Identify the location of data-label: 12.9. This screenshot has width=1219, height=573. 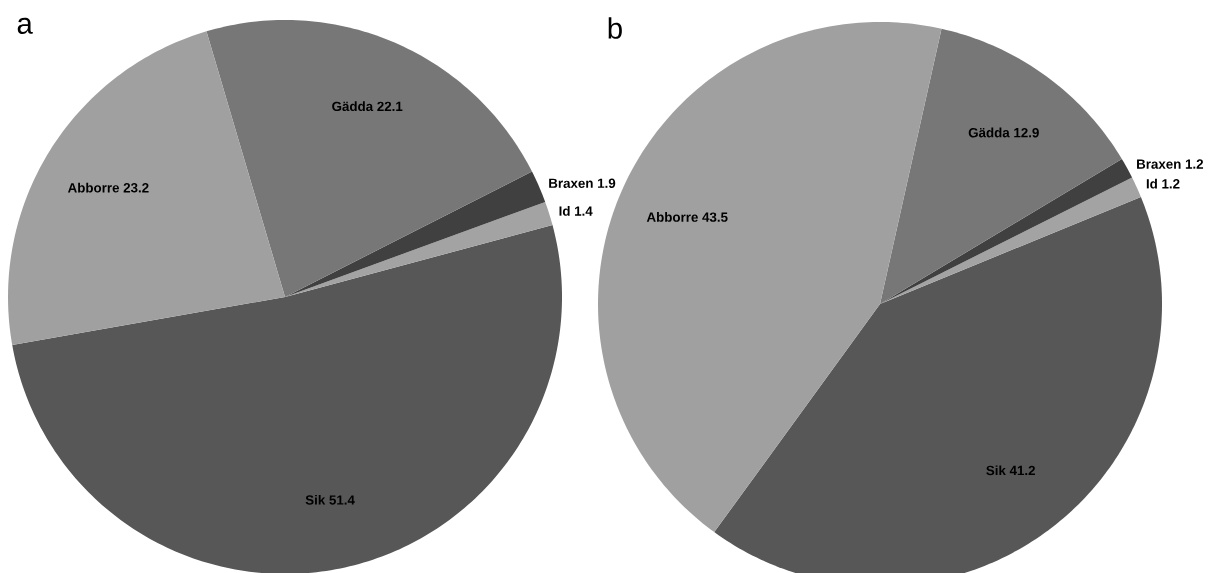
(1026, 132).